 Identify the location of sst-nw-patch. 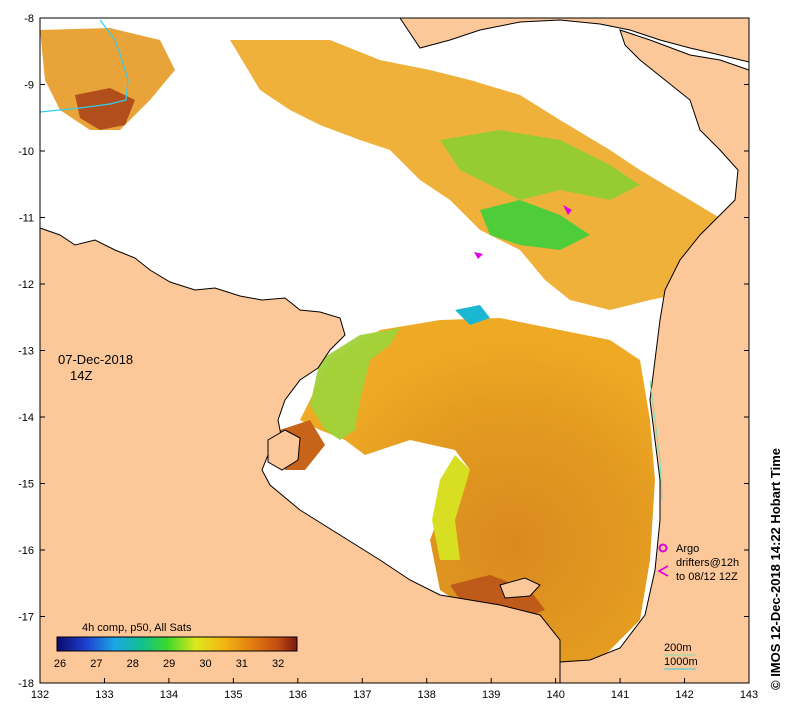
(107, 79).